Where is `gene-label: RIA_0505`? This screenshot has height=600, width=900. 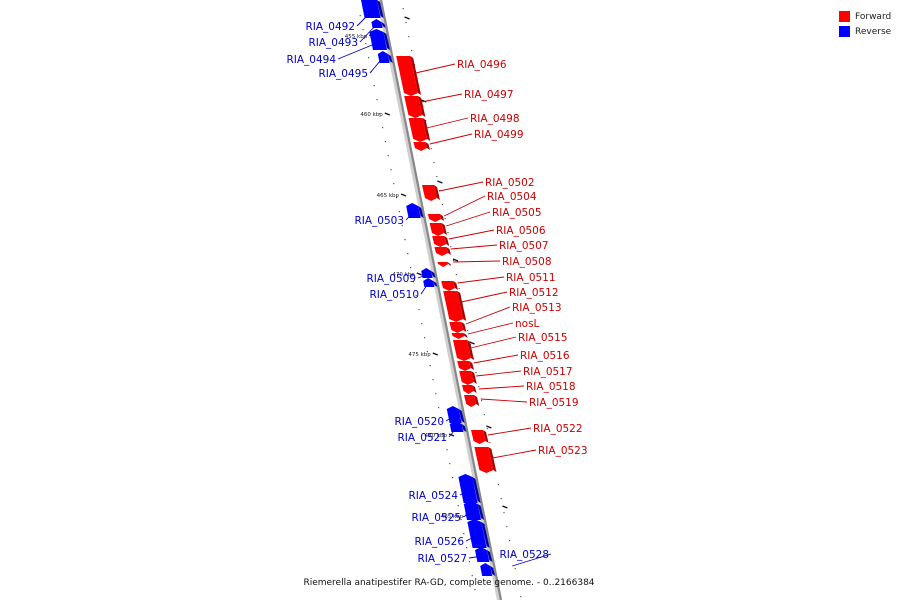
gene-label: RIA_0505 is located at coordinates (517, 213).